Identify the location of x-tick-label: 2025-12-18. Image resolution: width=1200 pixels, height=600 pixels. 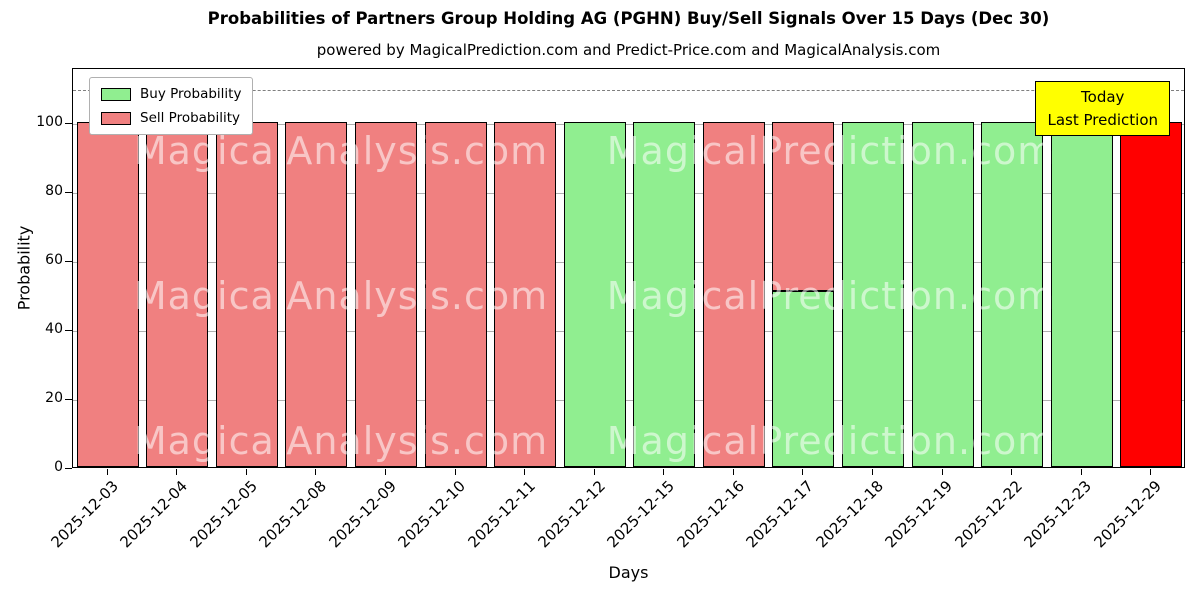
(849, 514).